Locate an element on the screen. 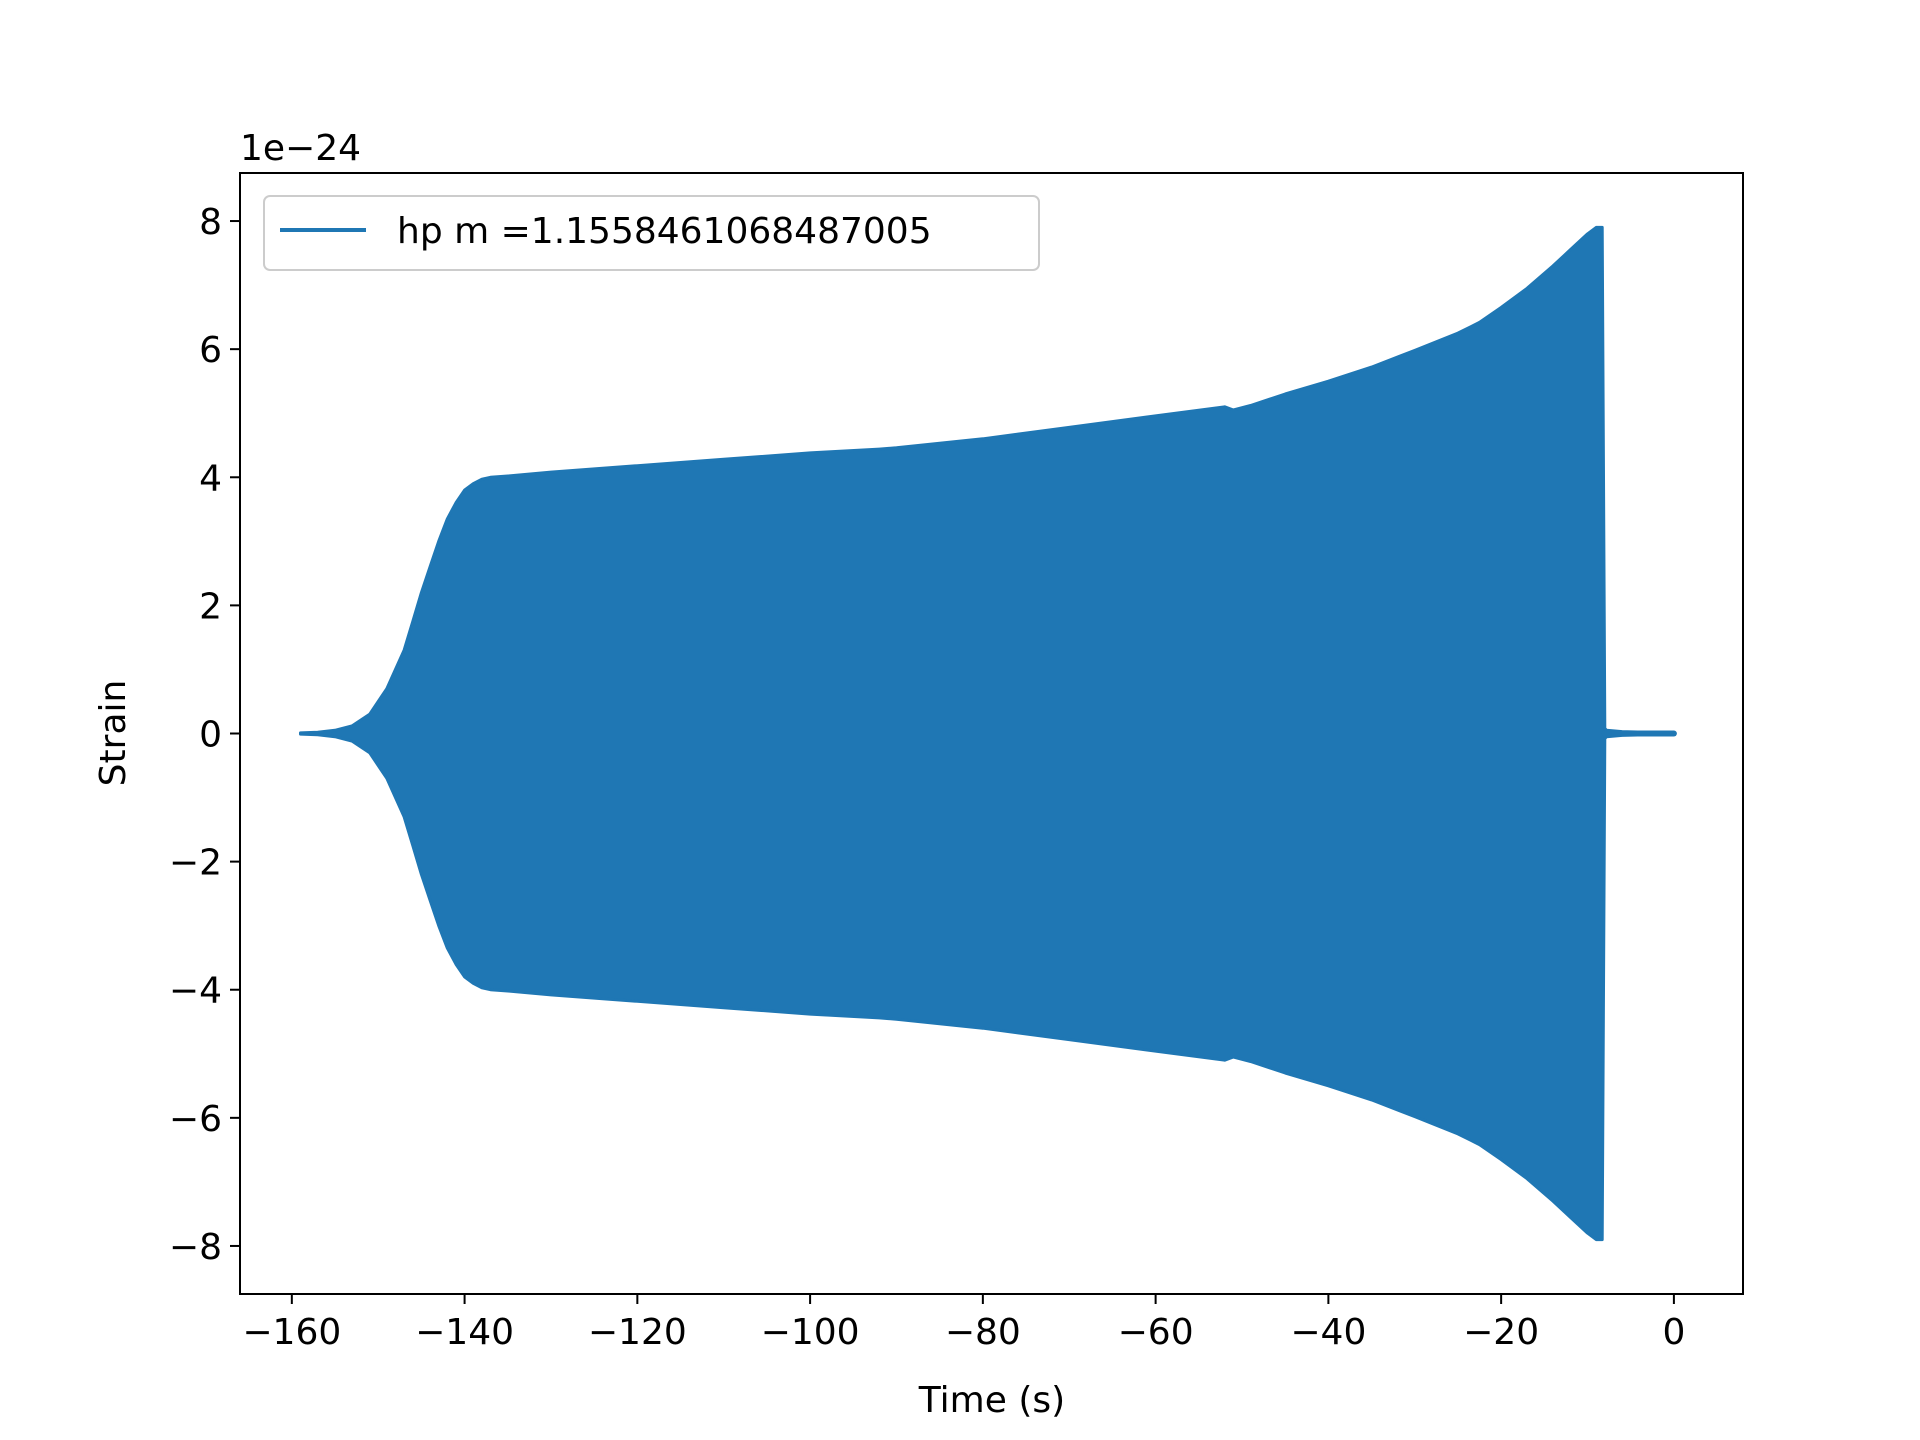 The height and width of the screenshot is (1440, 1920). x-tick-label: −80 is located at coordinates (983, 1332).